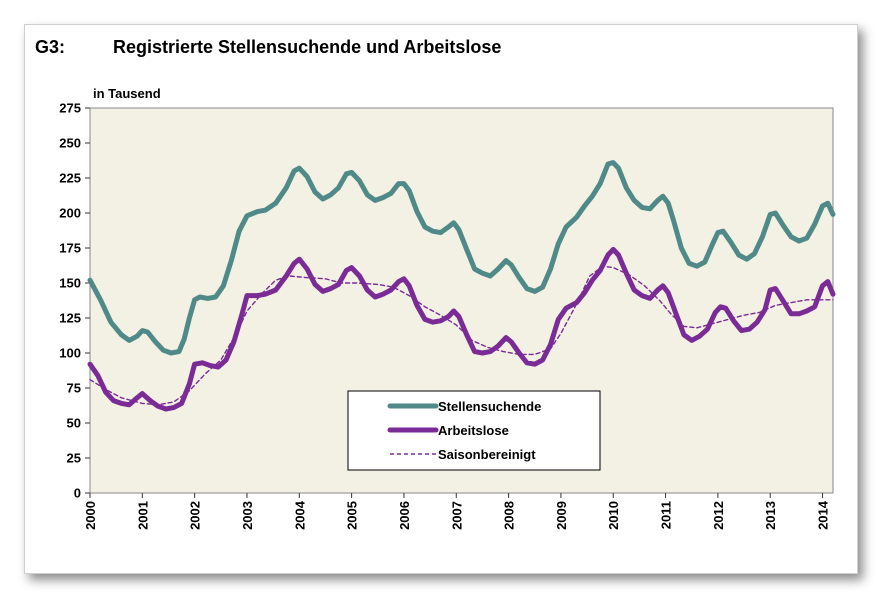 The image size is (883, 600). Describe the element at coordinates (247, 515) in the screenshot. I see `x-tick-label: 2003` at that location.